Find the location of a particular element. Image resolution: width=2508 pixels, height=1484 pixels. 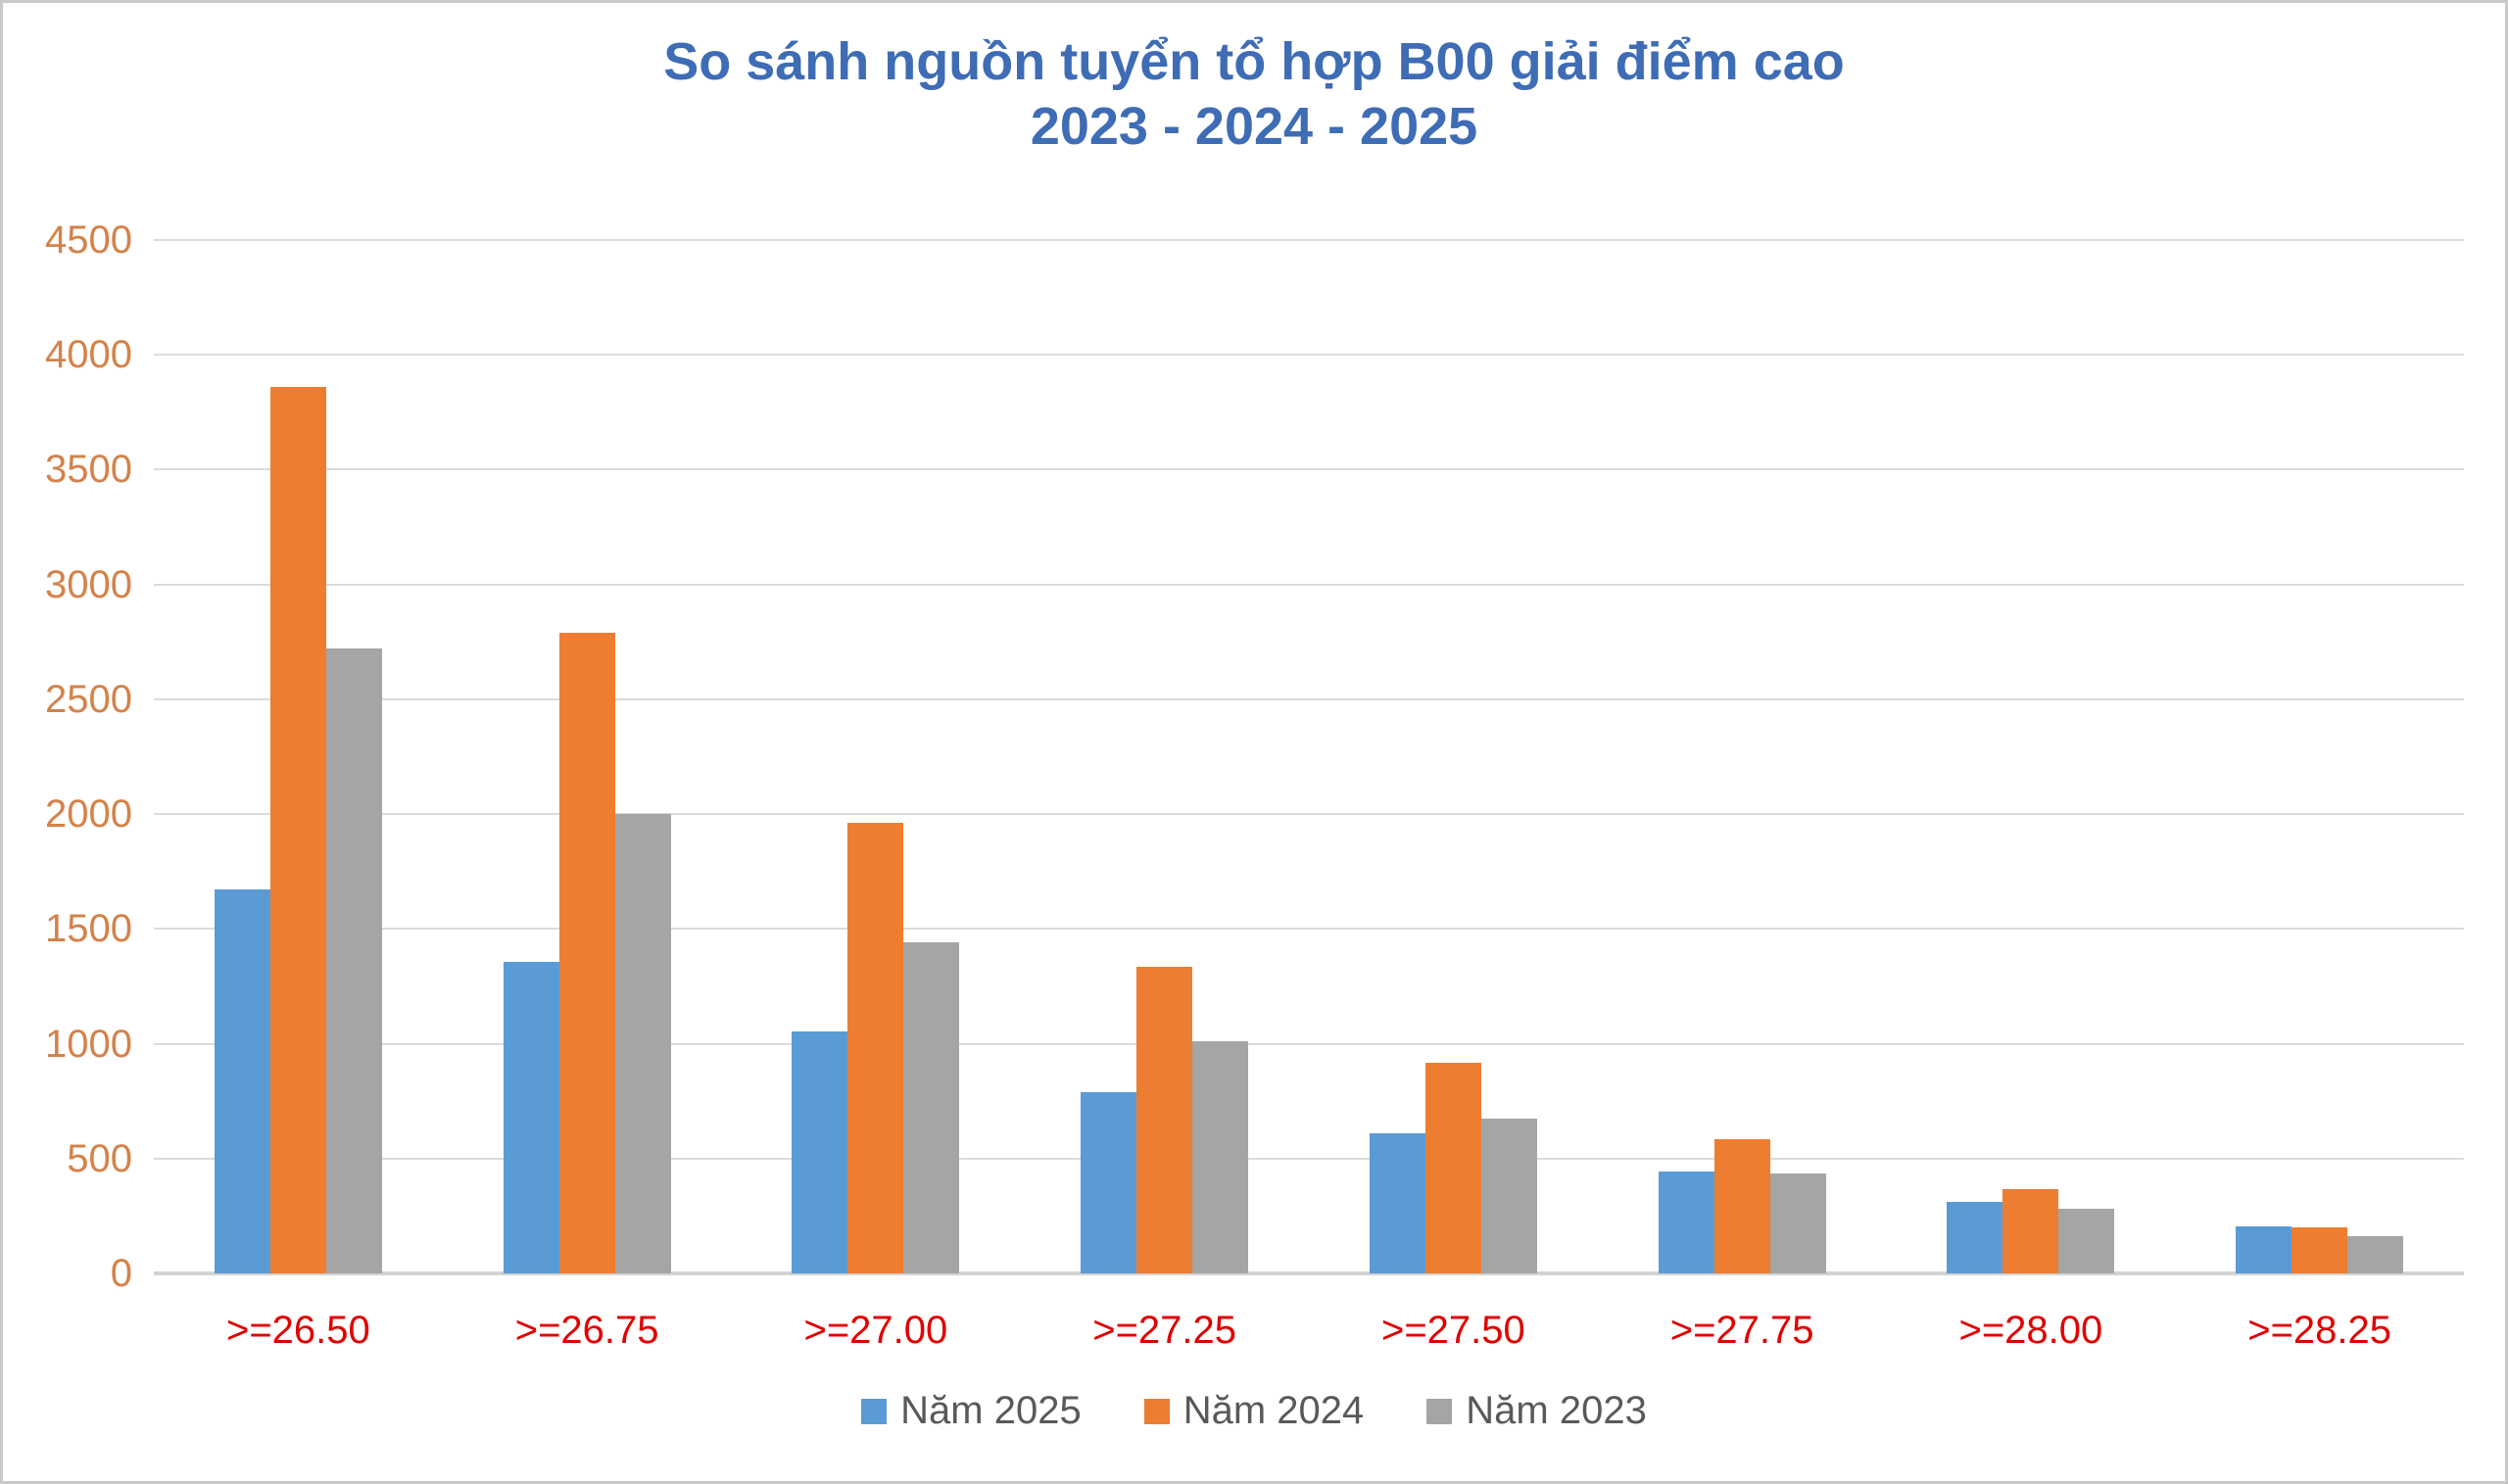

y-axis-tick-label-3500: 3500 is located at coordinates (88, 470).